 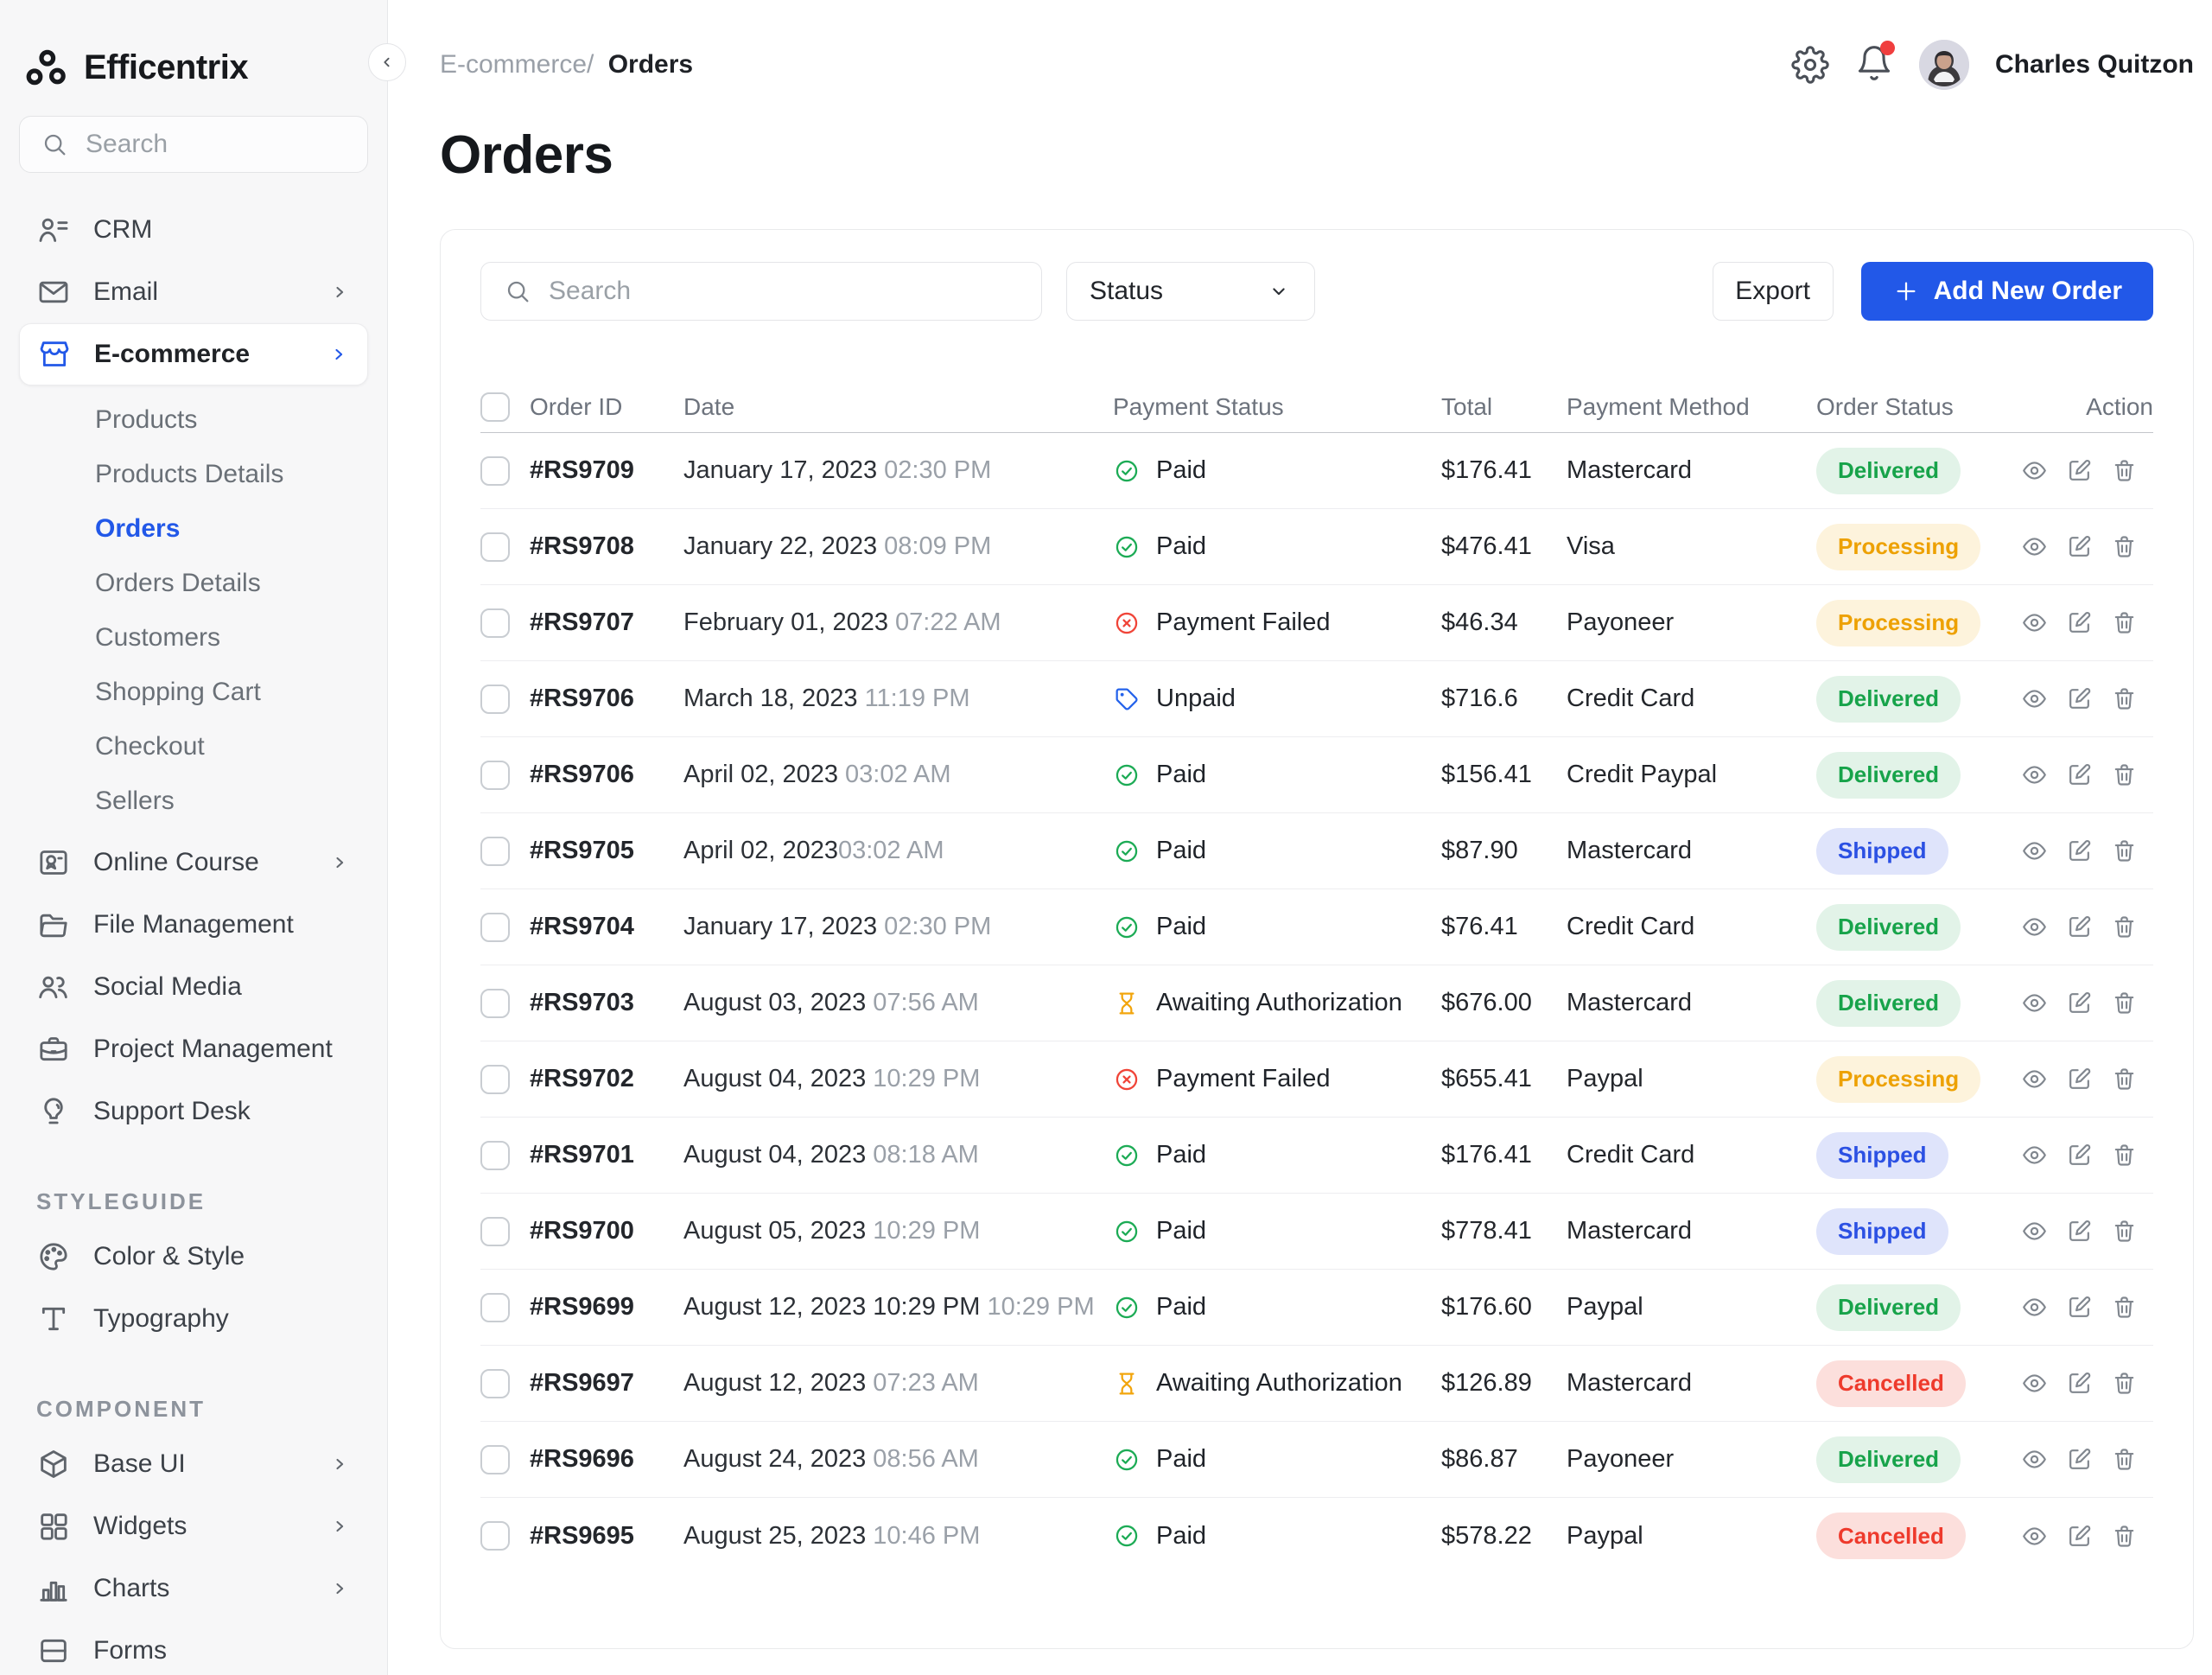 What do you see at coordinates (1927, 1459) in the screenshot?
I see `order-status-cell: Delivered` at bounding box center [1927, 1459].